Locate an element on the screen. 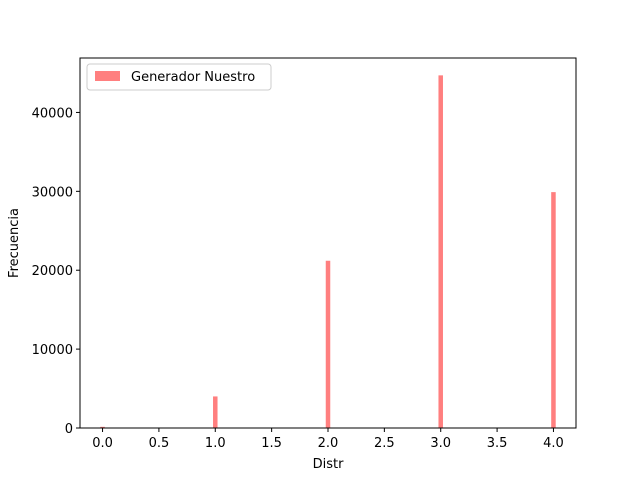 Image resolution: width=640 pixels, height=484 pixels. x-tick-label: 1.0 is located at coordinates (215, 443).